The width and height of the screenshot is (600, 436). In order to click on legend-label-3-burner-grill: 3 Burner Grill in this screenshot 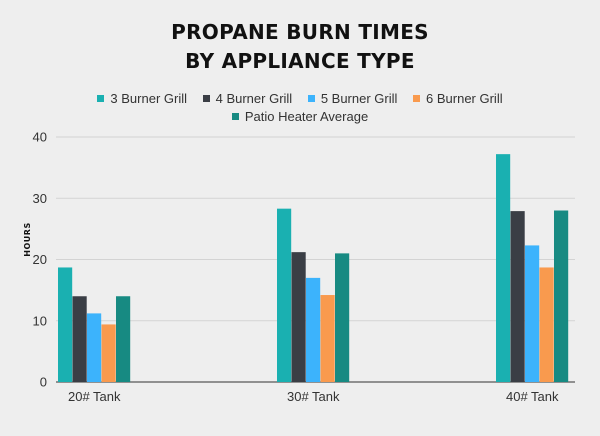, I will do `click(148, 98)`.